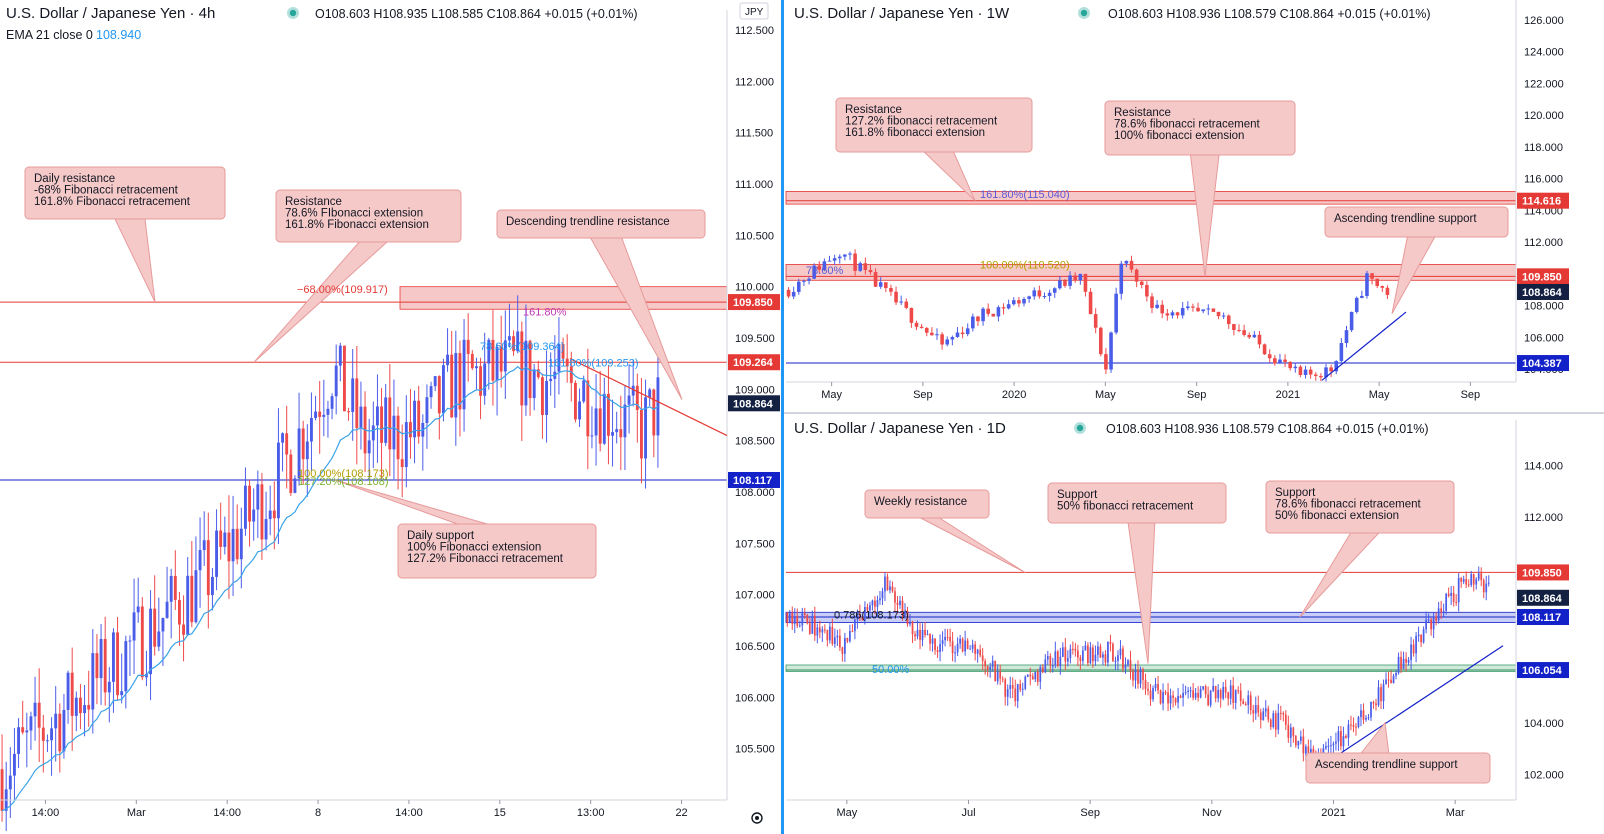  What do you see at coordinates (1142, 113) in the screenshot?
I see `w1-callout-resistance-2-text: Resistance` at bounding box center [1142, 113].